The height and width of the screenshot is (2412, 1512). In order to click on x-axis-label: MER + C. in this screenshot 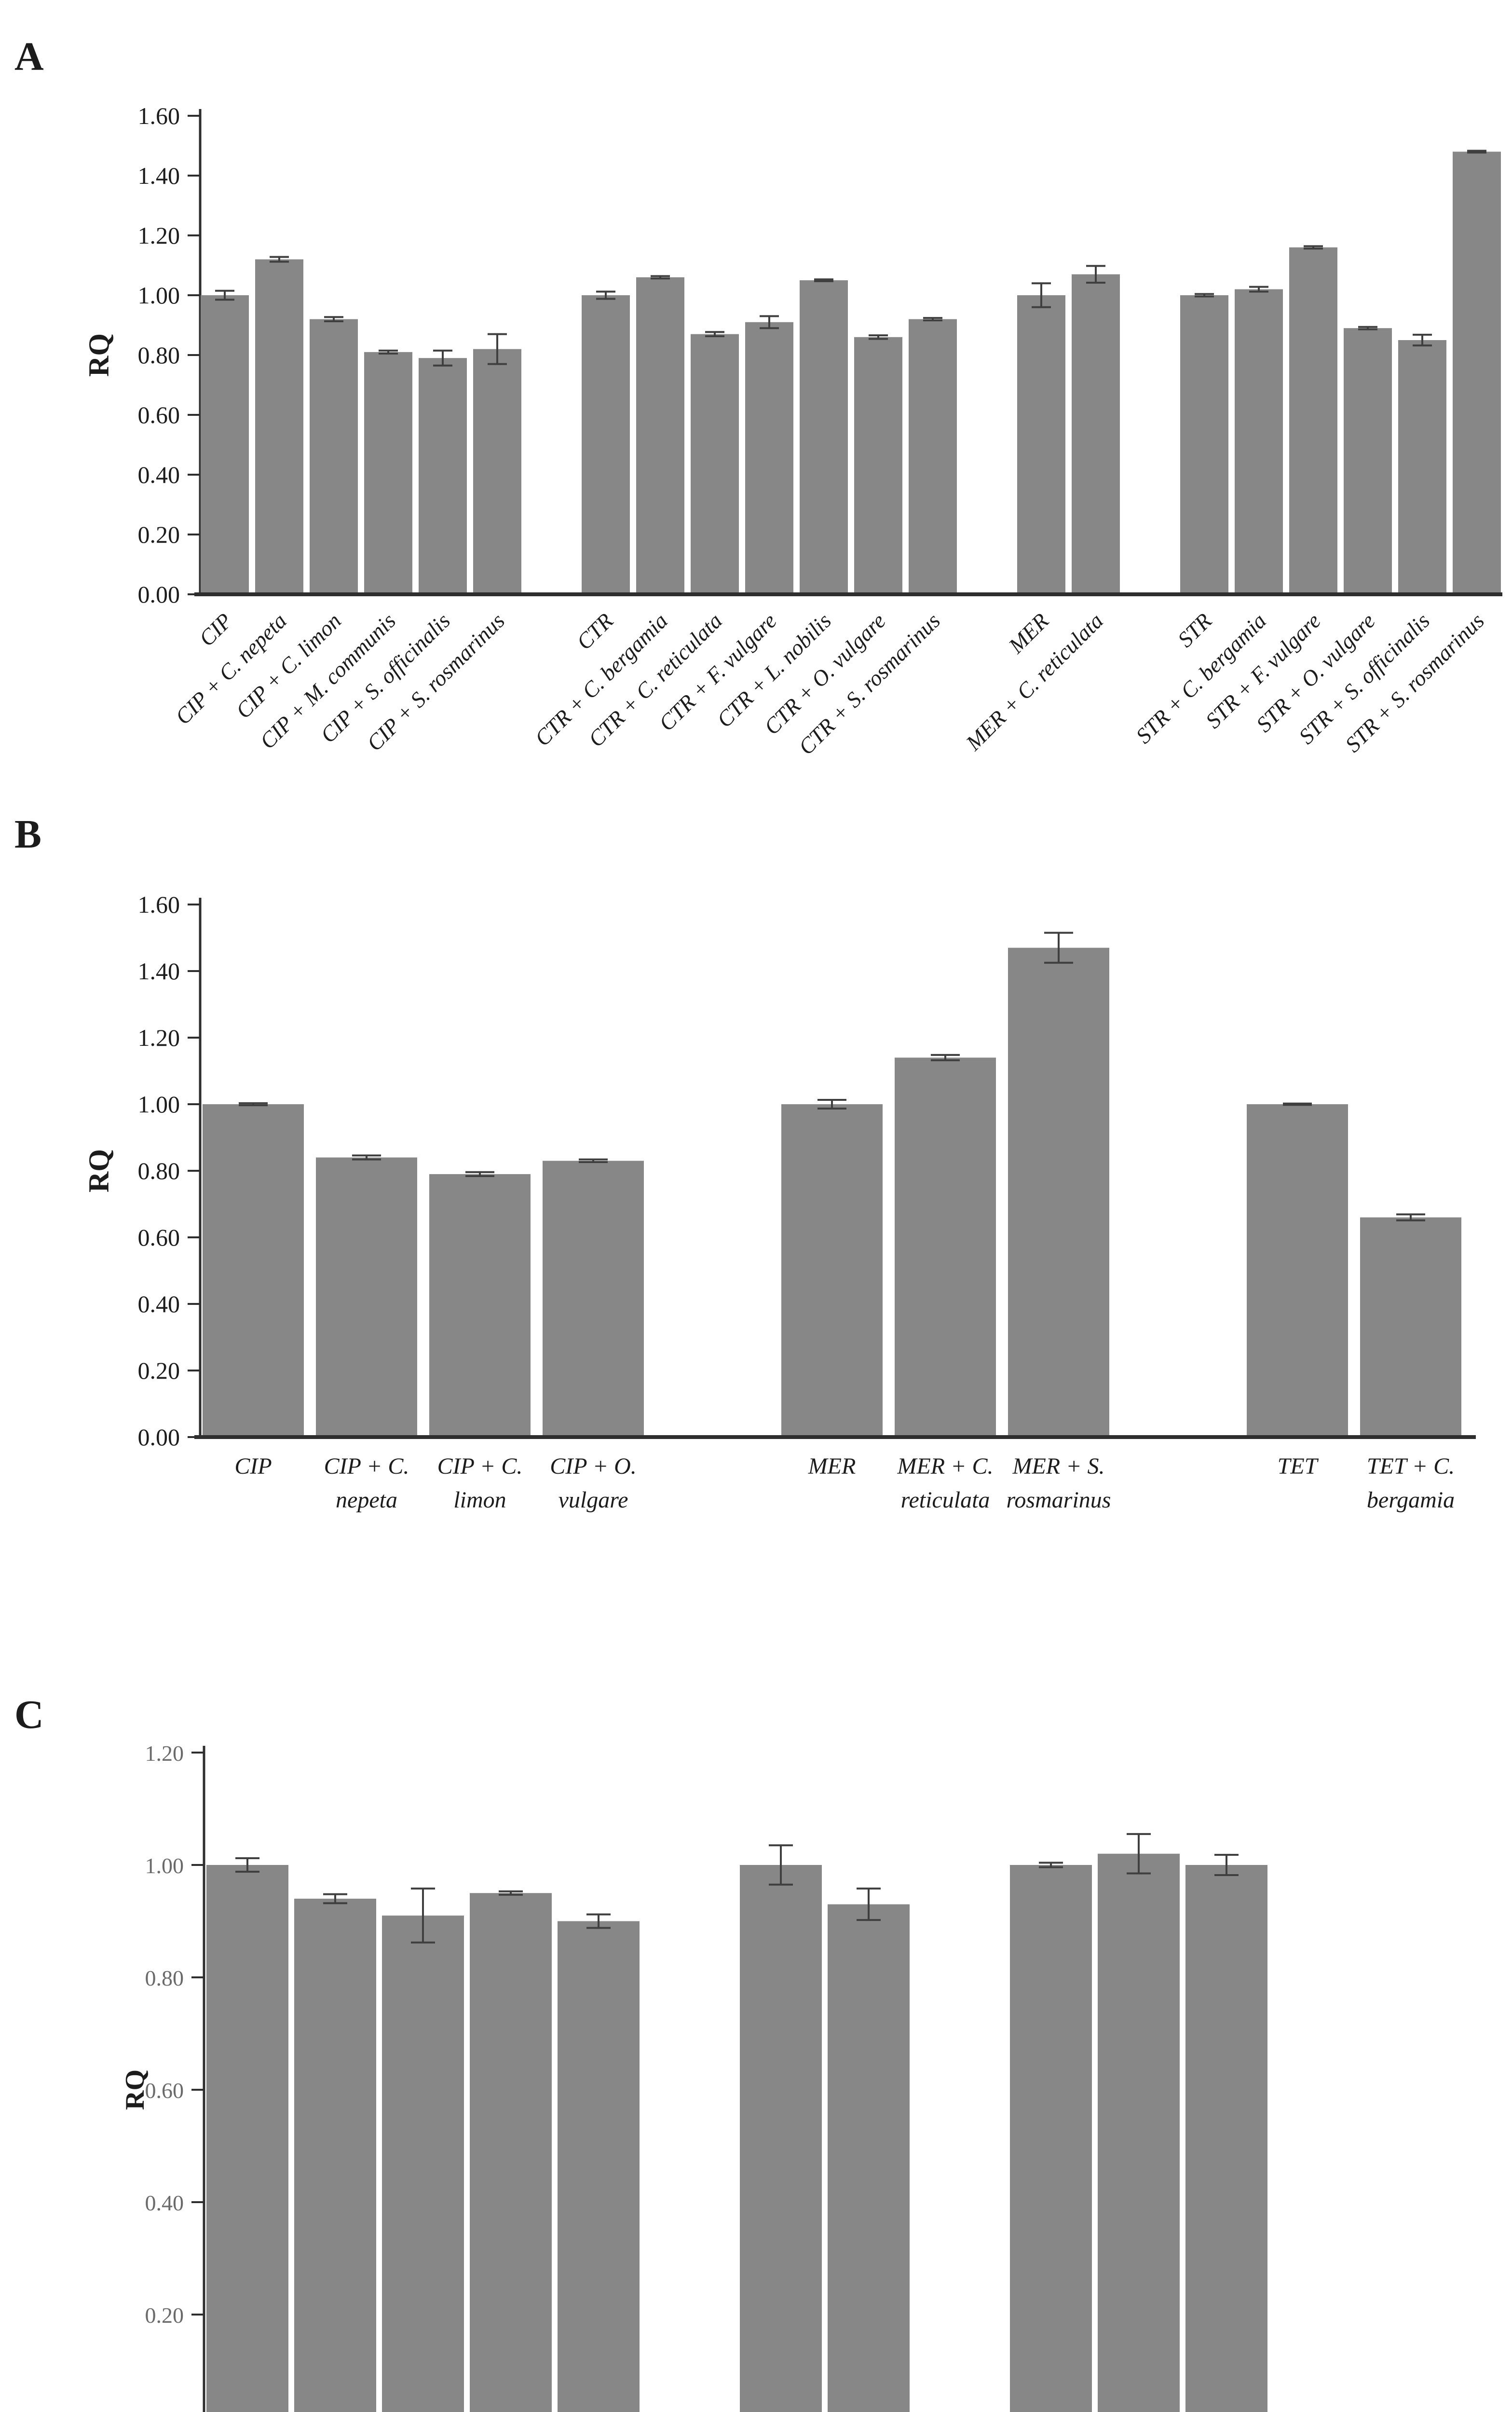, I will do `click(945, 1466)`.